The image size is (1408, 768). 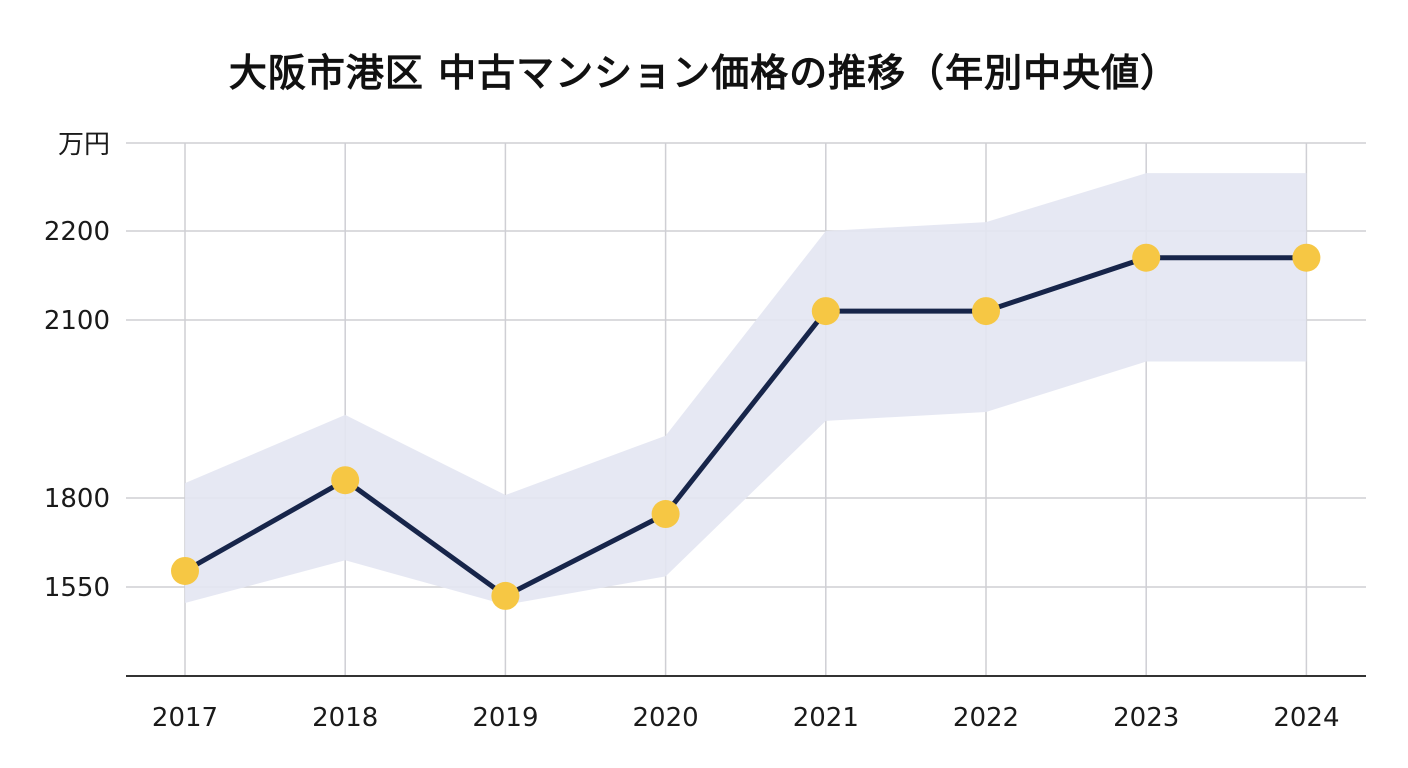 I want to click on x-tick-label-2020: 2020, so click(x=666, y=718).